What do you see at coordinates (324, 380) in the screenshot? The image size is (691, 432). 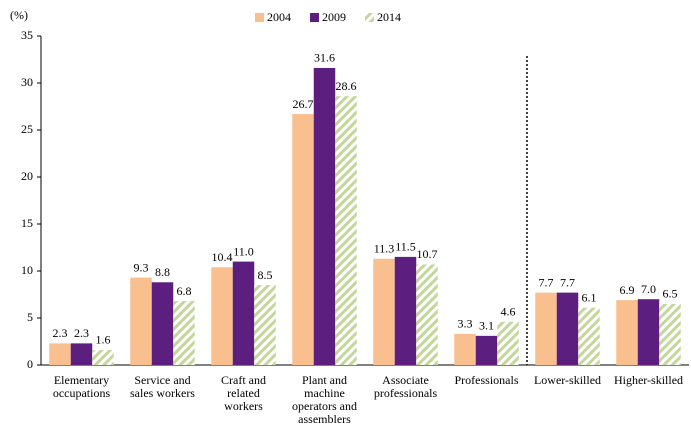 I see `x-tick-label: Plant and` at bounding box center [324, 380].